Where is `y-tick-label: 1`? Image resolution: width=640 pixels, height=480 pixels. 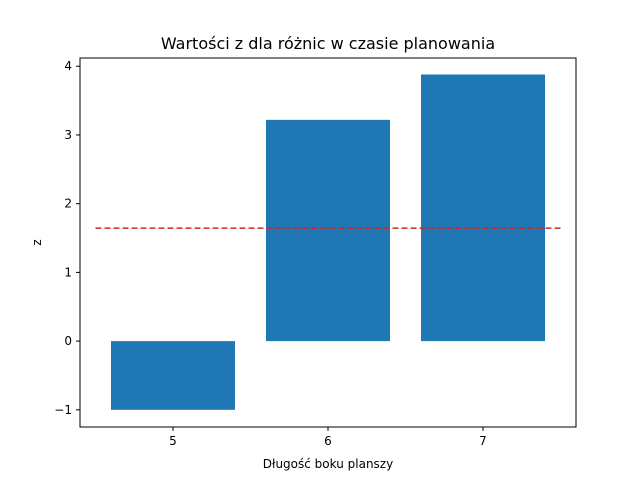 y-tick-label: 1 is located at coordinates (68, 272).